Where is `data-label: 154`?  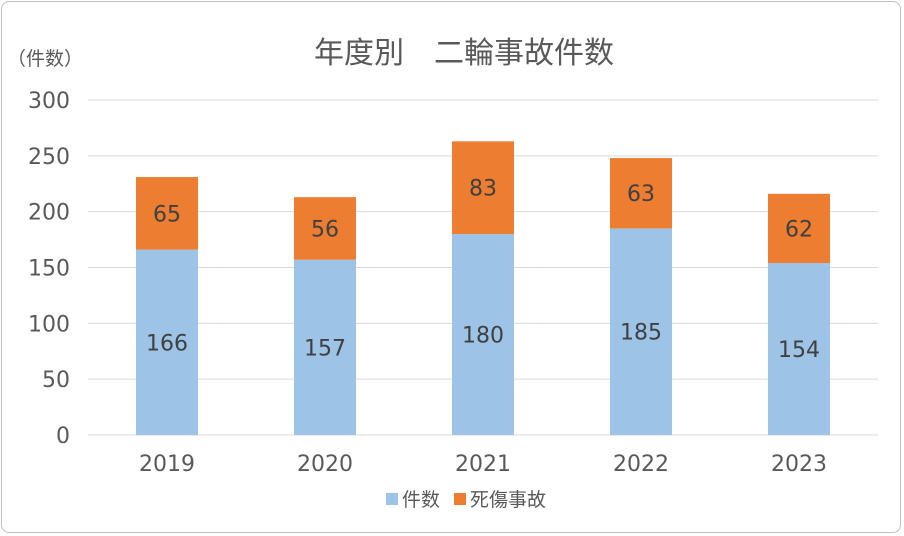 data-label: 154 is located at coordinates (799, 350).